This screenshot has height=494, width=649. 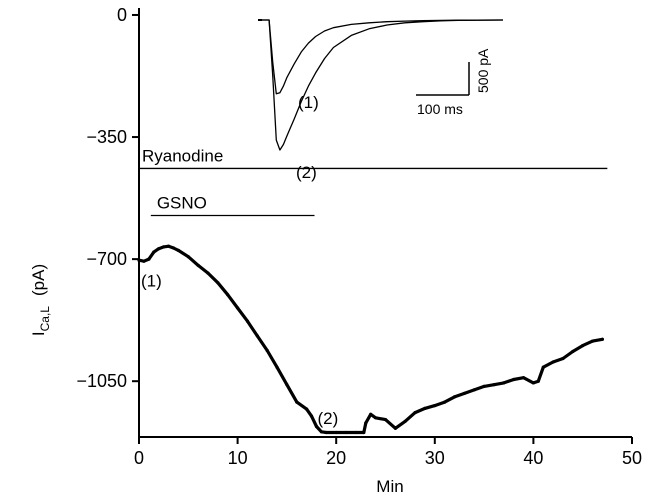 I want to click on y-axis-label-sub: Ca,L, so click(x=45, y=319).